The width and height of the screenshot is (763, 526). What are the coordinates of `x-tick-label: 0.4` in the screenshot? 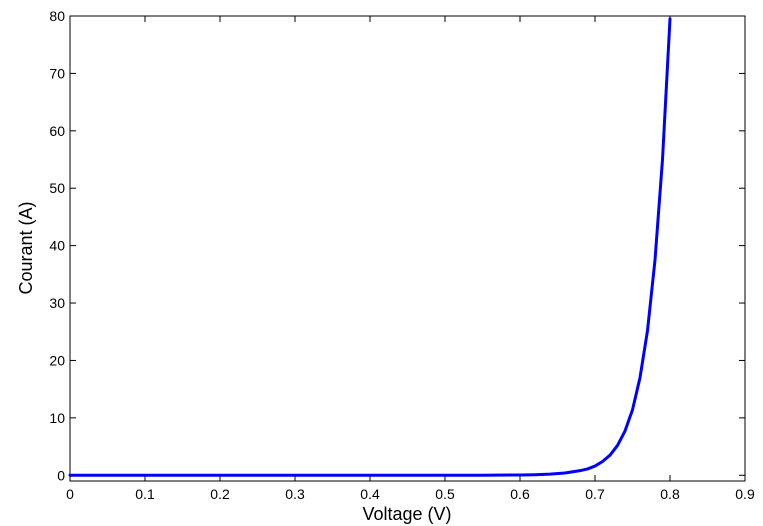 It's located at (370, 494).